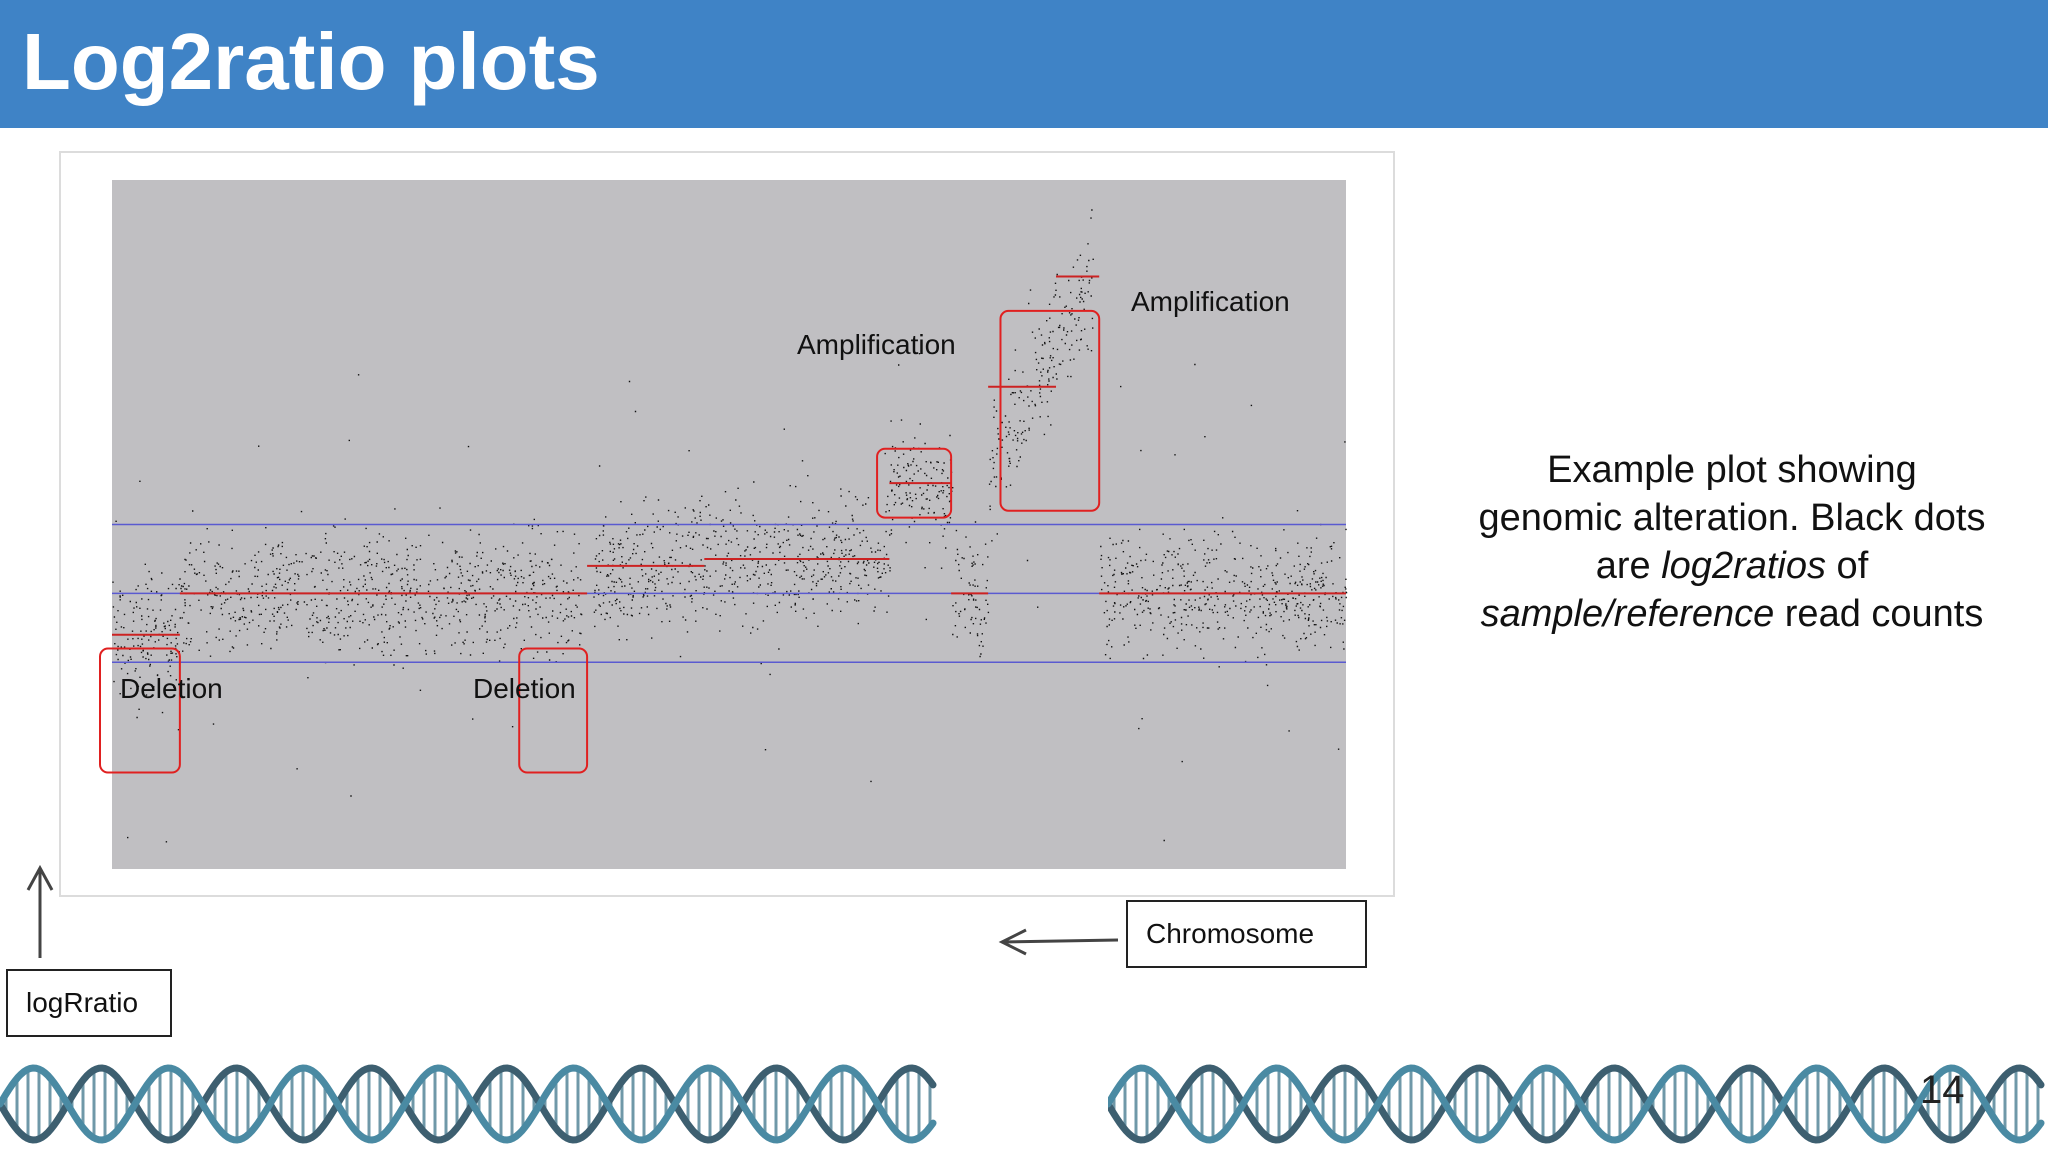 This screenshot has width=2048, height=1152. I want to click on slide-header: Log2ratio plots, so click(1024, 64).